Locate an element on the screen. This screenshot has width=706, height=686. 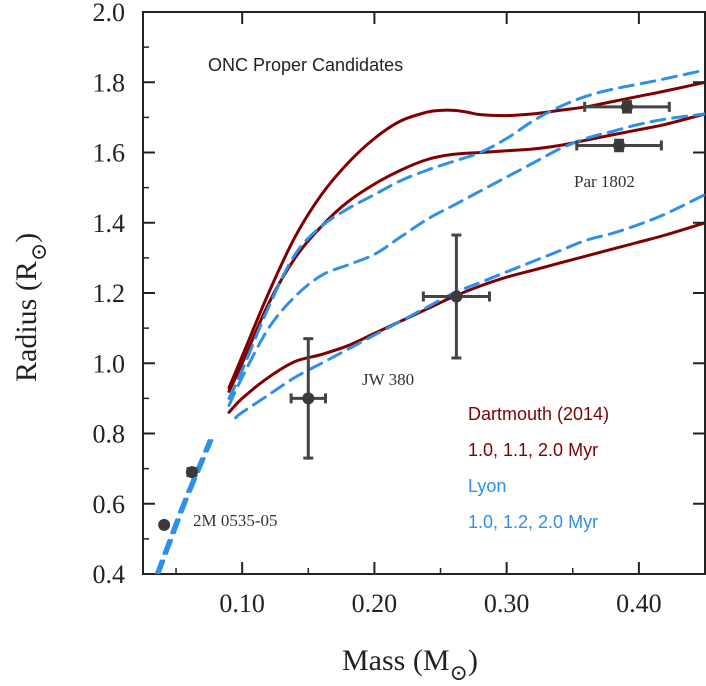
point-label-2m0535: 2M 0535-05 is located at coordinates (235, 520).